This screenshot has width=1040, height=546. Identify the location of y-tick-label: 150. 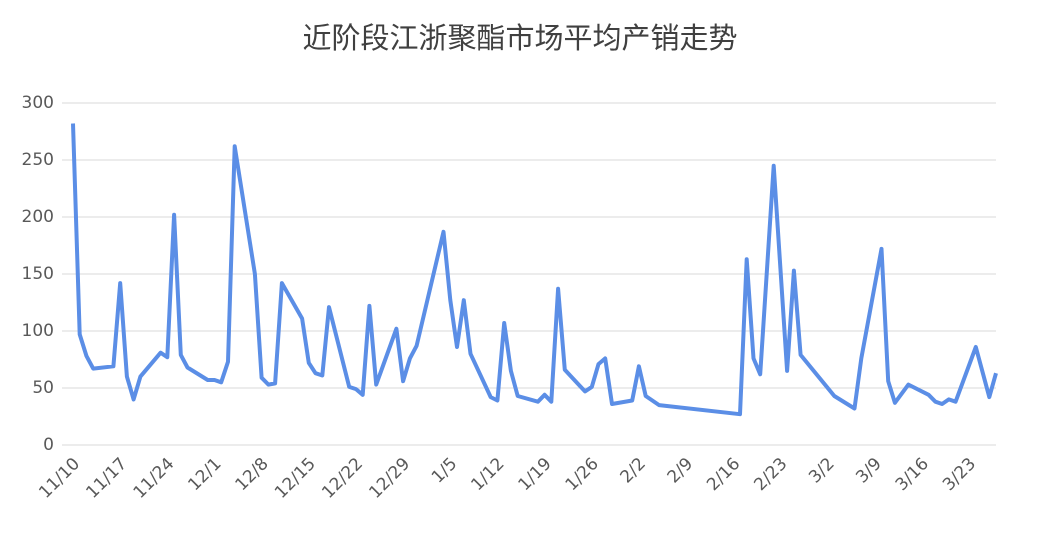
(38, 274).